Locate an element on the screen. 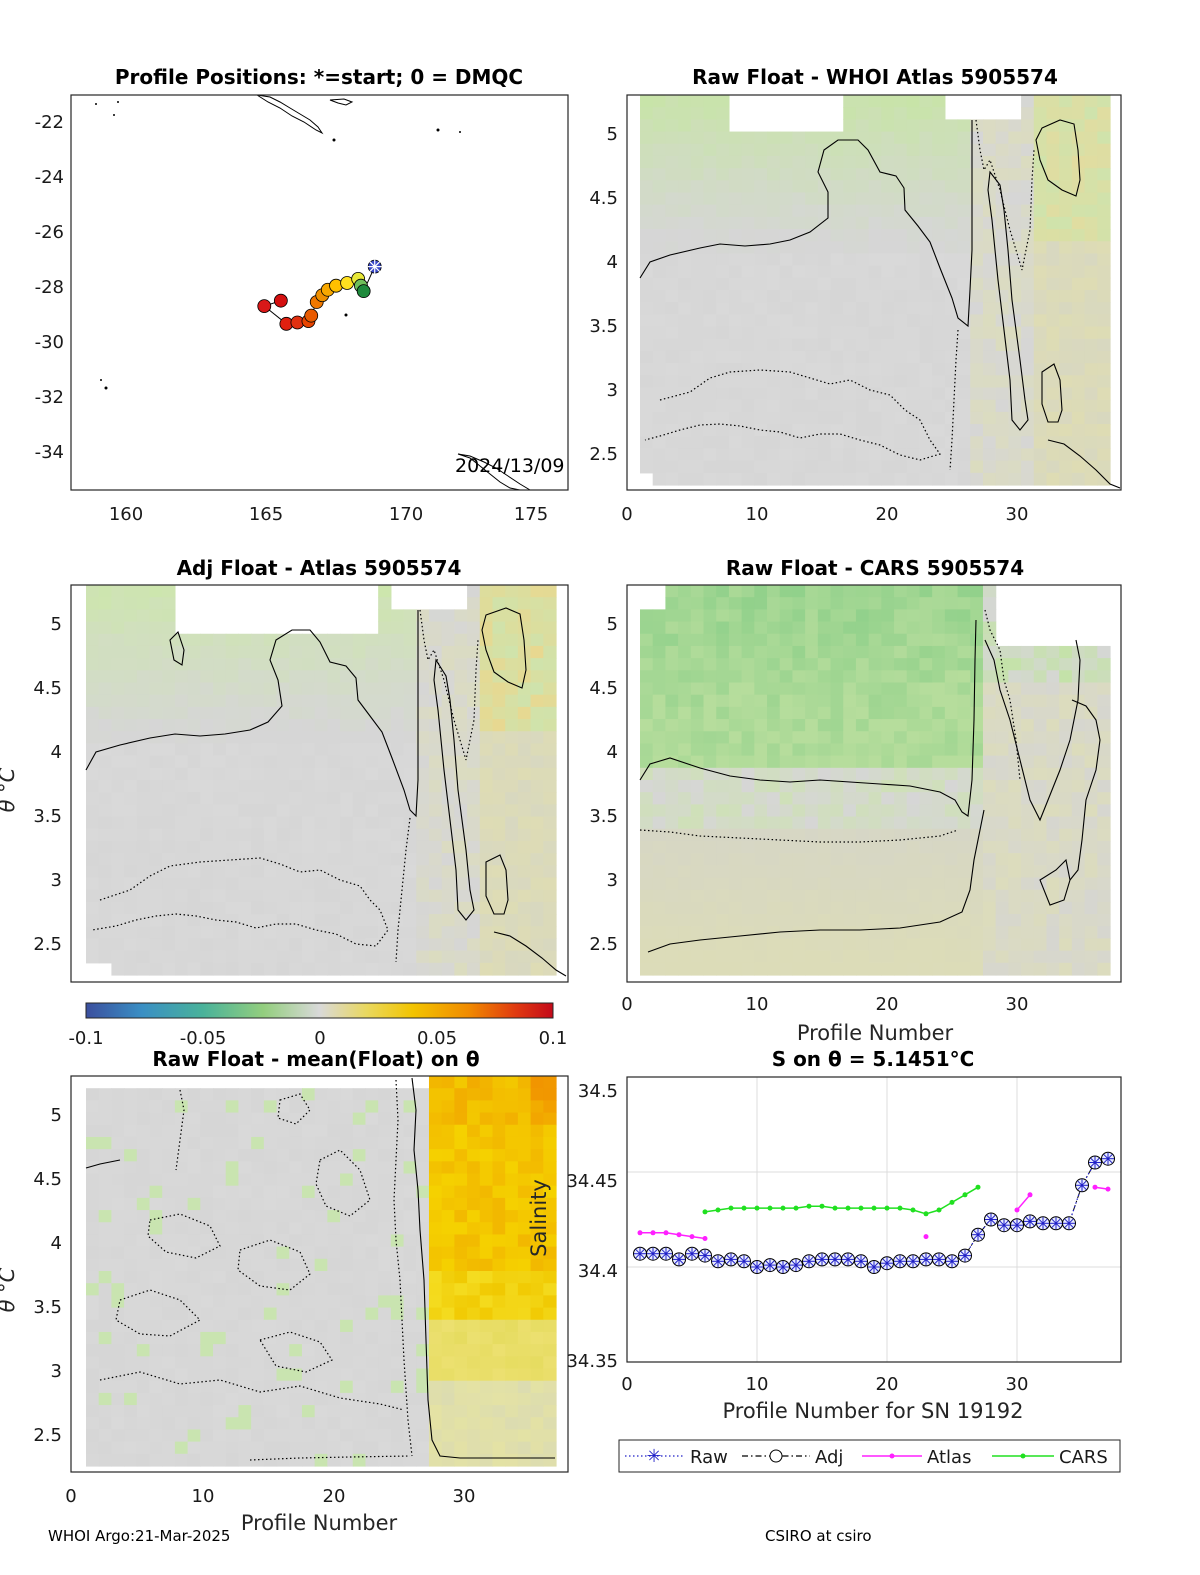 The height and width of the screenshot is (1575, 1200). adj-frame is located at coordinates (319, 783).